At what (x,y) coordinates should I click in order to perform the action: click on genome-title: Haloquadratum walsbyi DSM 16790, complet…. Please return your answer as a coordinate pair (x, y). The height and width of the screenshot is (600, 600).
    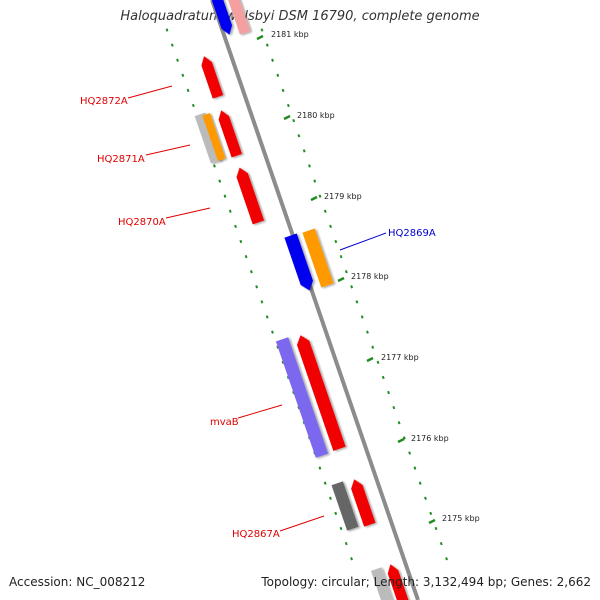
    Looking at the image, I should click on (300, 16).